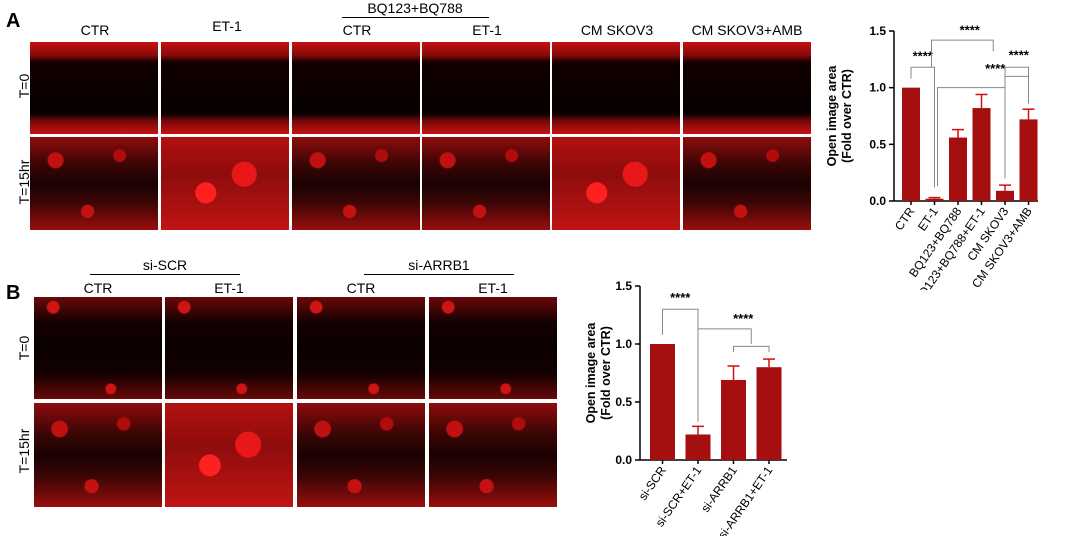 Image resolution: width=1065 pixels, height=538 pixels. What do you see at coordinates (225, 183) in the screenshot?
I see `micrograph-a-t15-et1` at bounding box center [225, 183].